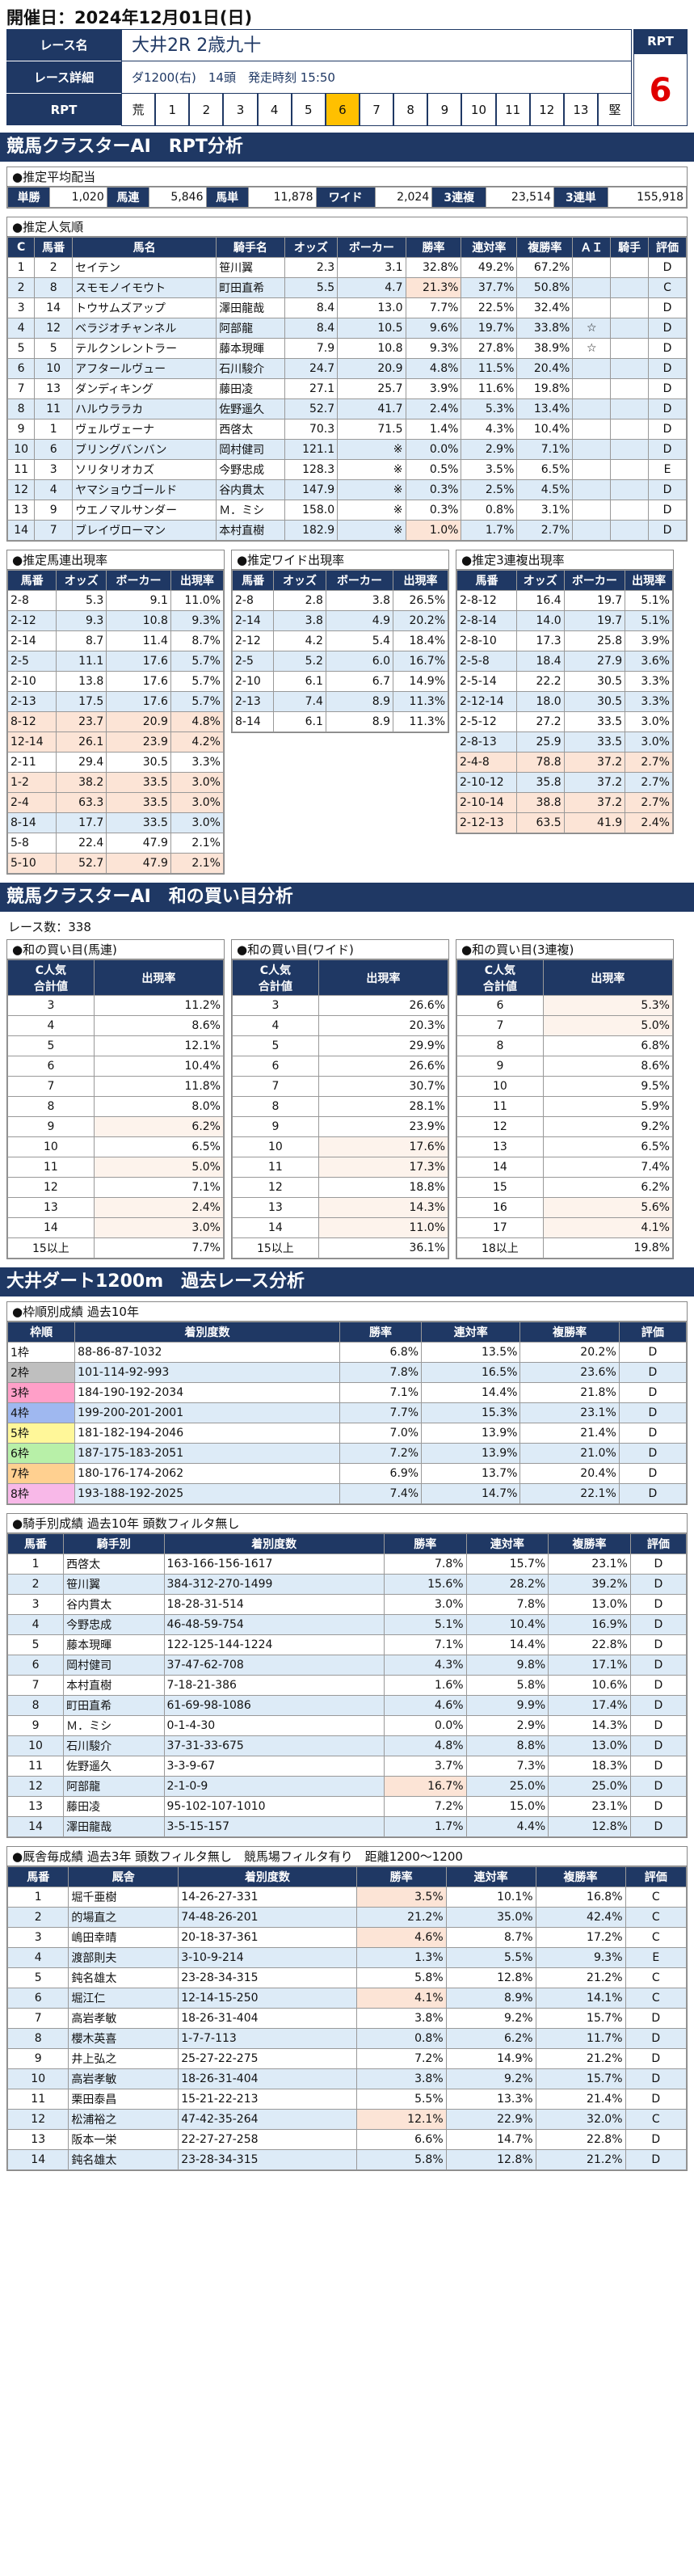 The height and width of the screenshot is (2576, 694). What do you see at coordinates (275, 1045) in the screenshot?
I see `wa_wide-label: 5` at bounding box center [275, 1045].